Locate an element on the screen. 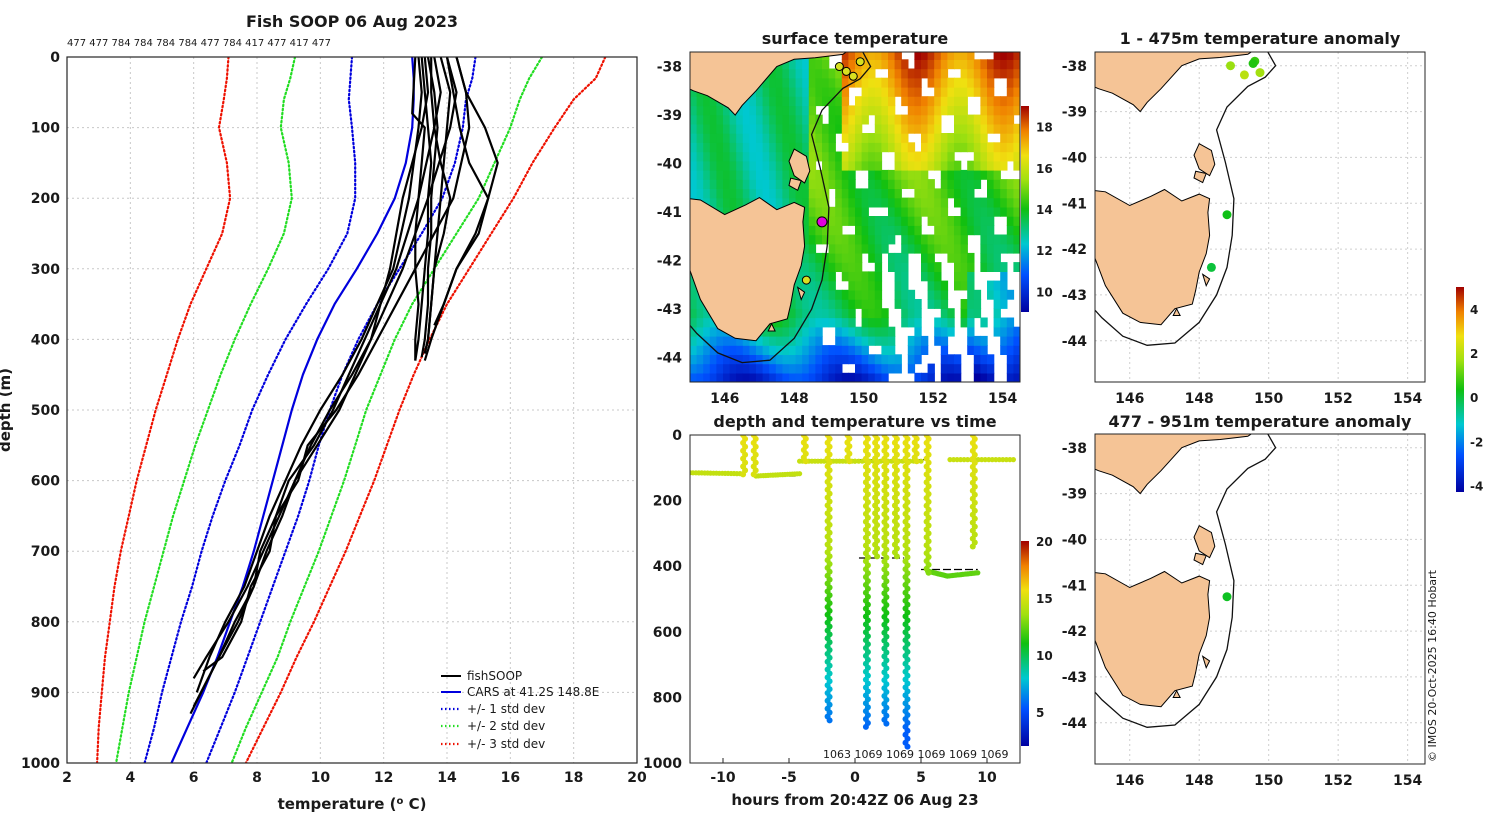 The width and height of the screenshot is (1500, 820). profile-title: Fish SOOP 06 Aug 2023 is located at coordinates (352, 21).